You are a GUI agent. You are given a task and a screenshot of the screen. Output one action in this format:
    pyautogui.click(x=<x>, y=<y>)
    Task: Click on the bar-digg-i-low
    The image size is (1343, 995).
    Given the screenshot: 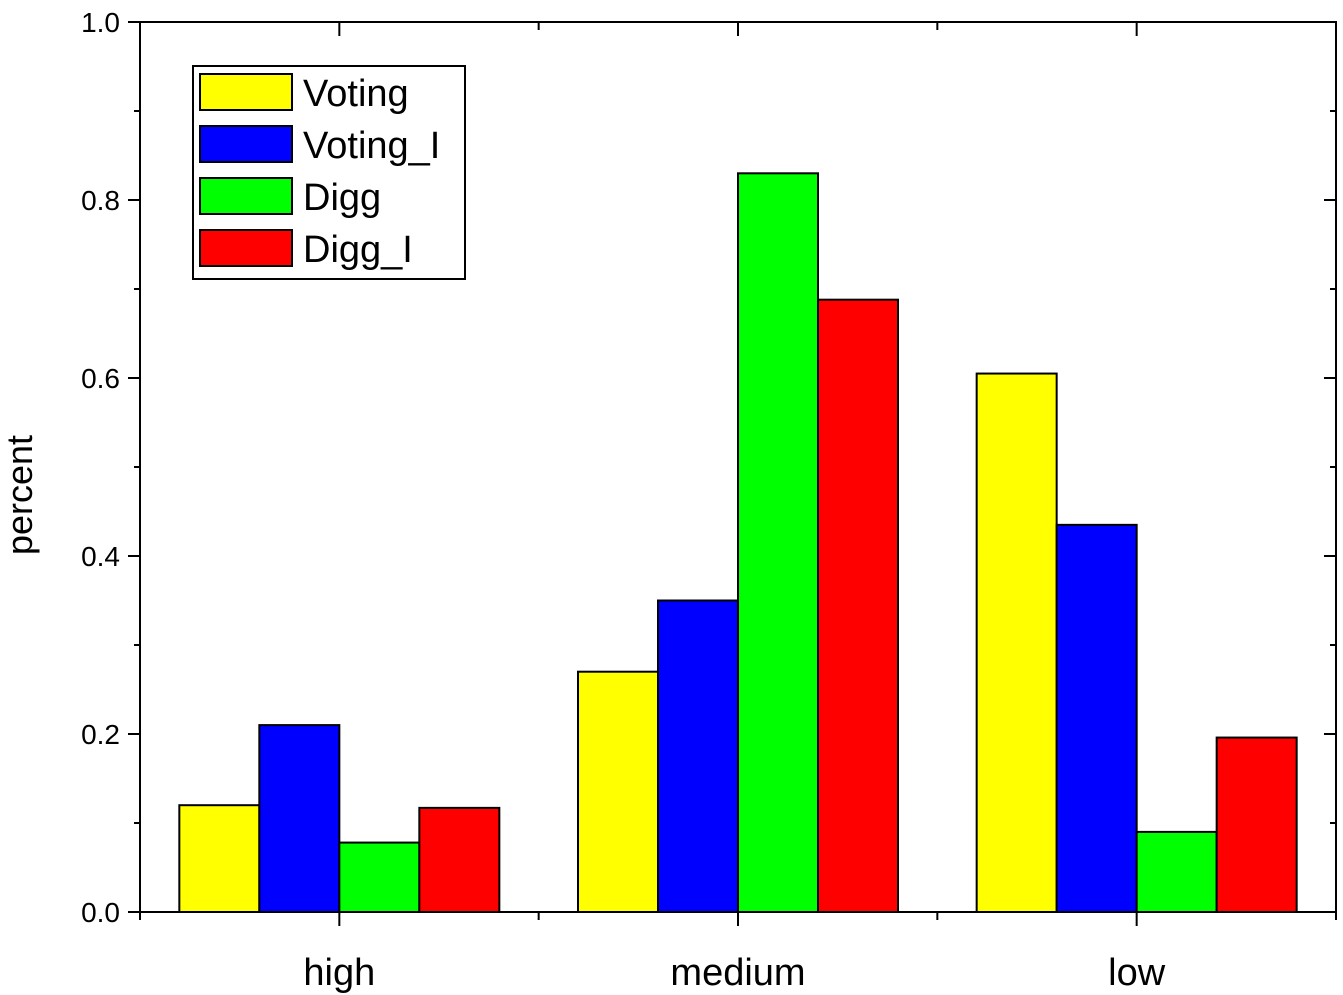 What is the action you would take?
    pyautogui.click(x=1256, y=824)
    